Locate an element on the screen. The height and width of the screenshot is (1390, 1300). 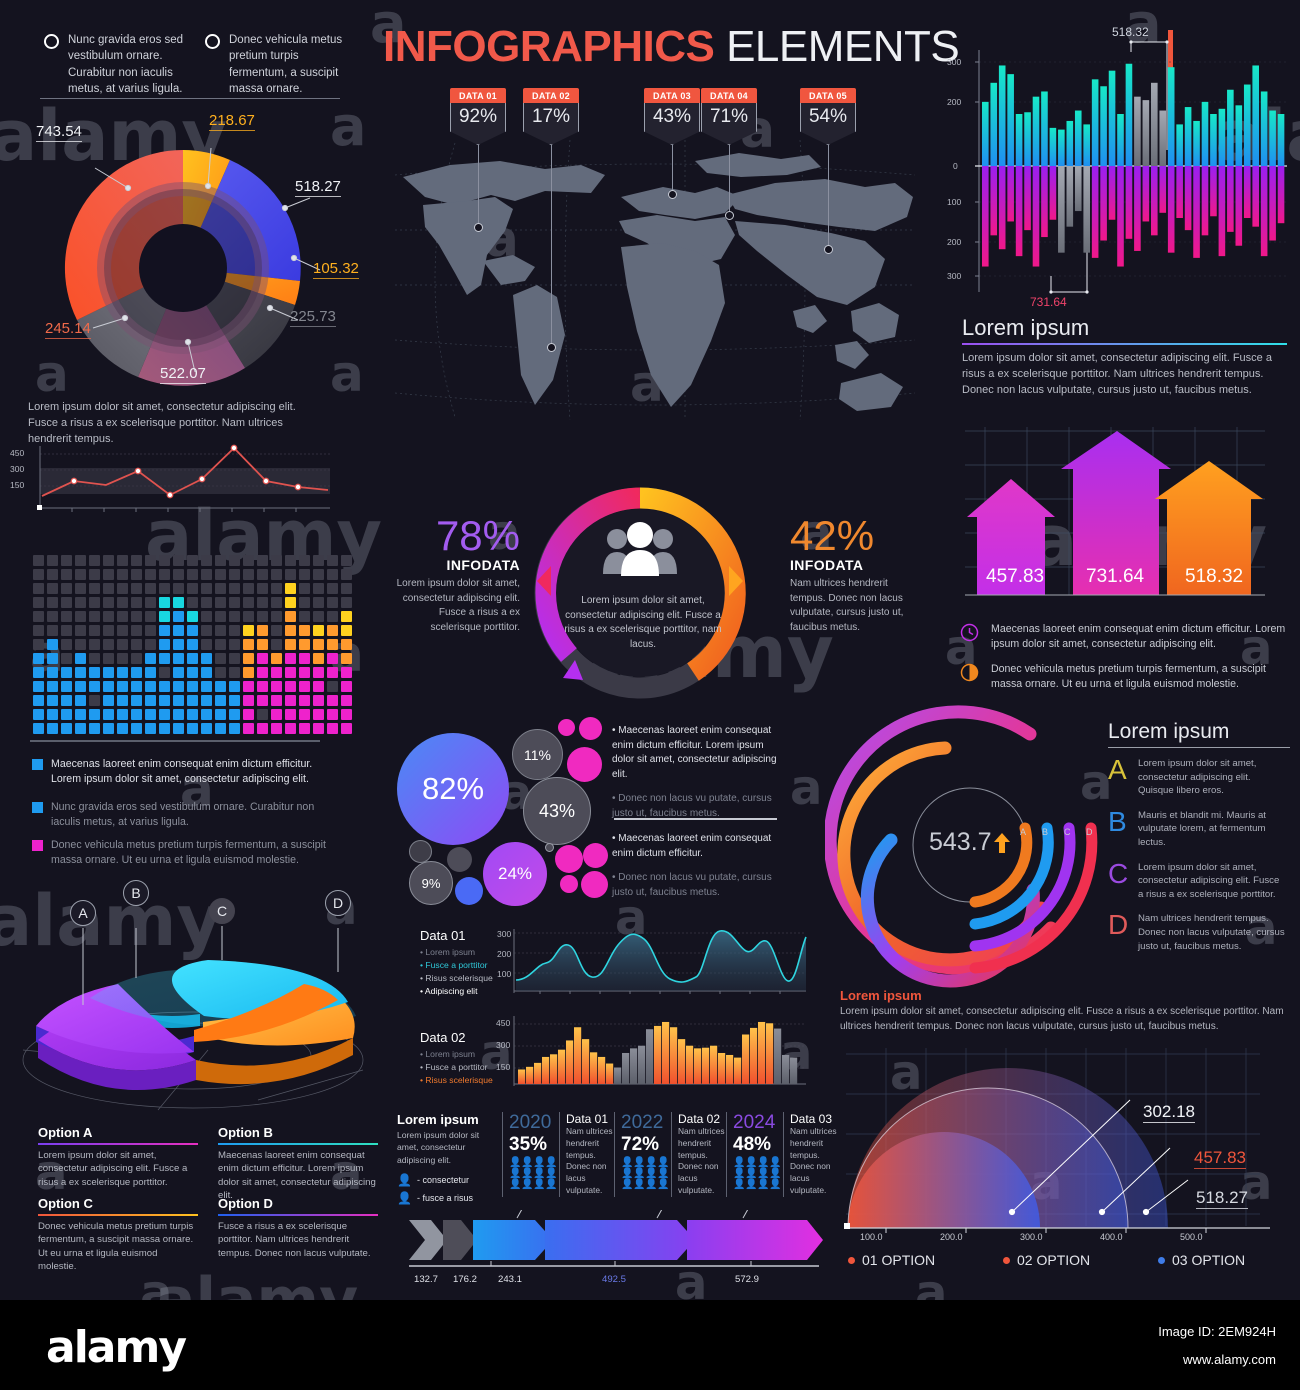
bipolar-bar-chart is located at coordinates (1122, 165).